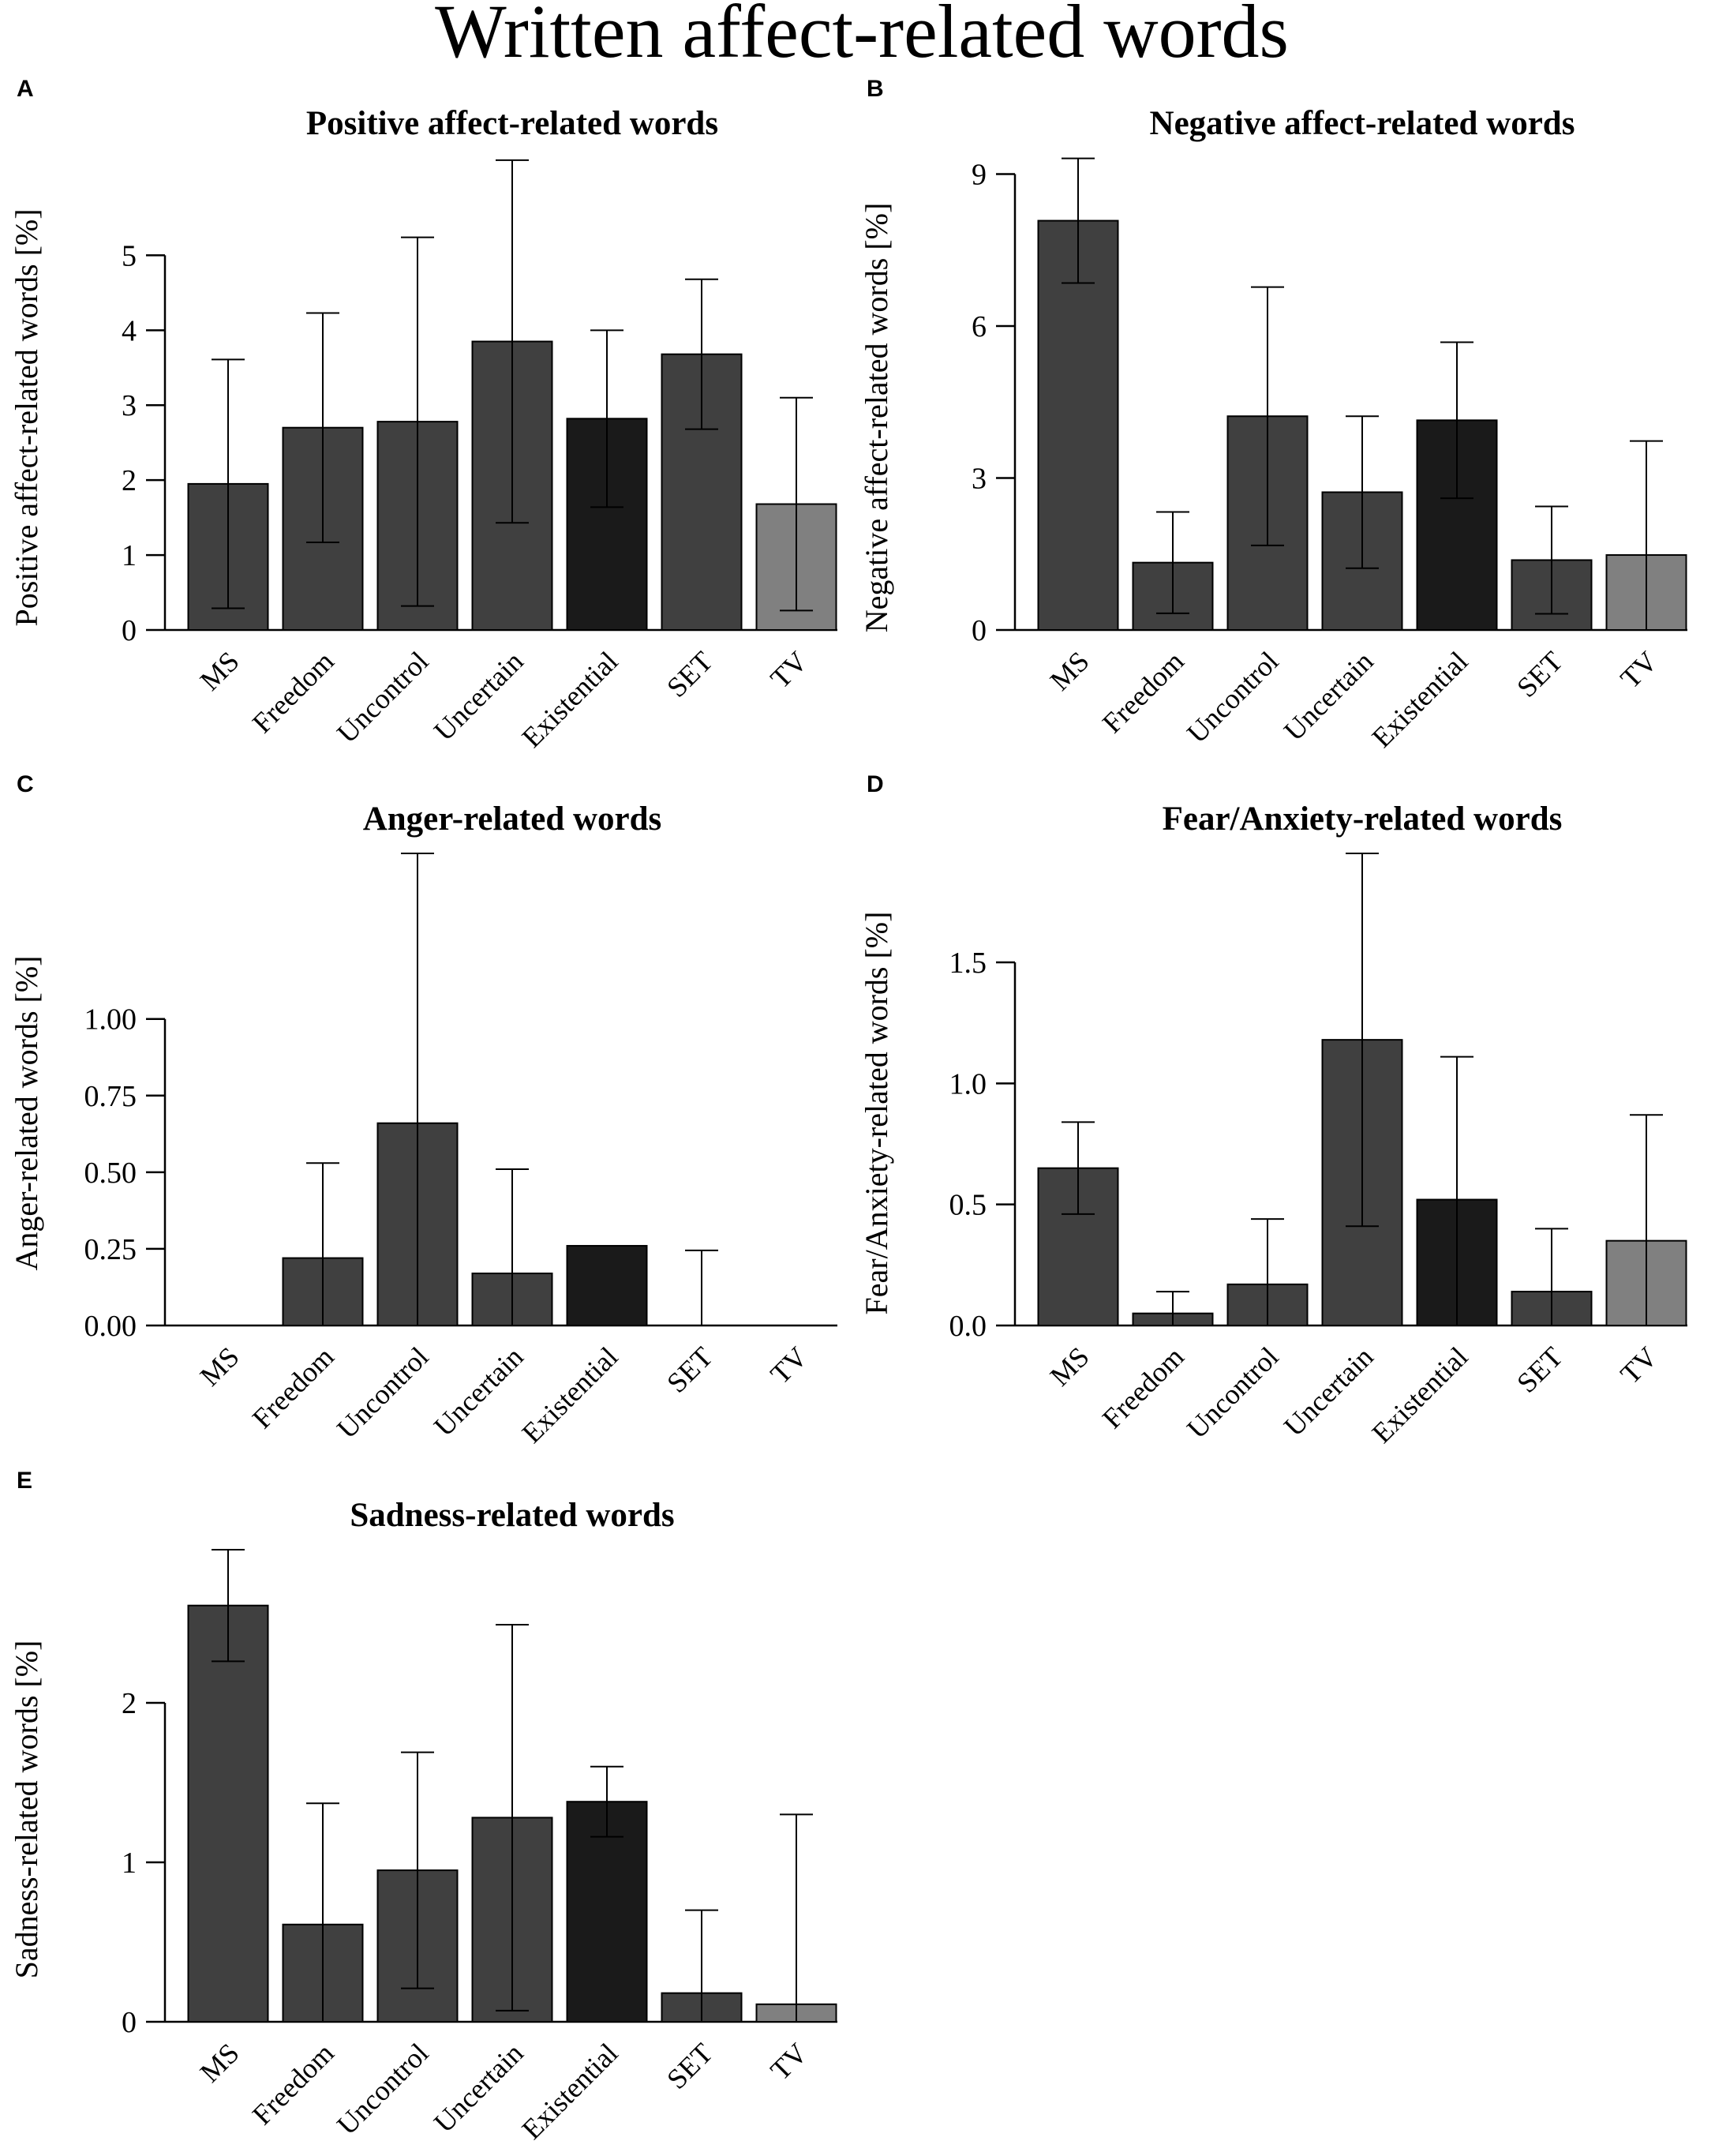 The height and width of the screenshot is (2156, 1715). I want to click on y-tick-label: 0.0, so click(968, 1326).